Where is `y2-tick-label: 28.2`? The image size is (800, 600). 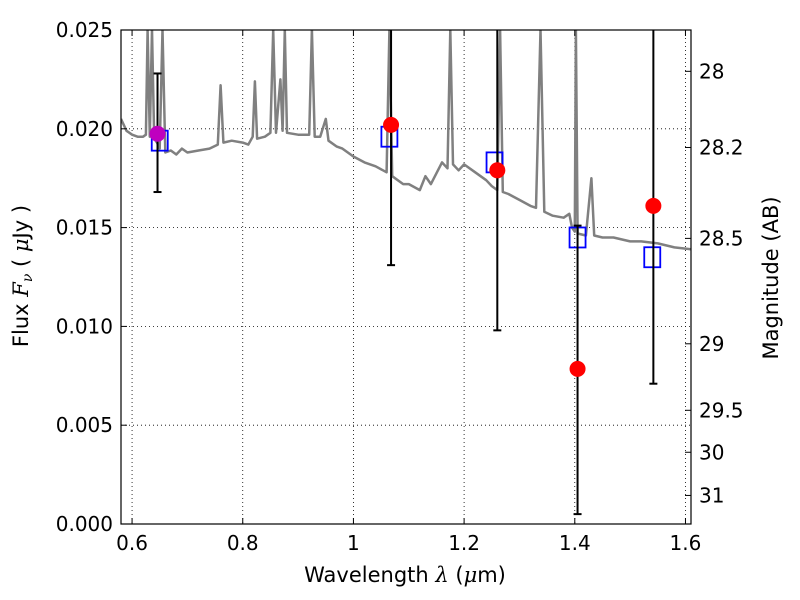 y2-tick-label: 28.2 is located at coordinates (721, 147).